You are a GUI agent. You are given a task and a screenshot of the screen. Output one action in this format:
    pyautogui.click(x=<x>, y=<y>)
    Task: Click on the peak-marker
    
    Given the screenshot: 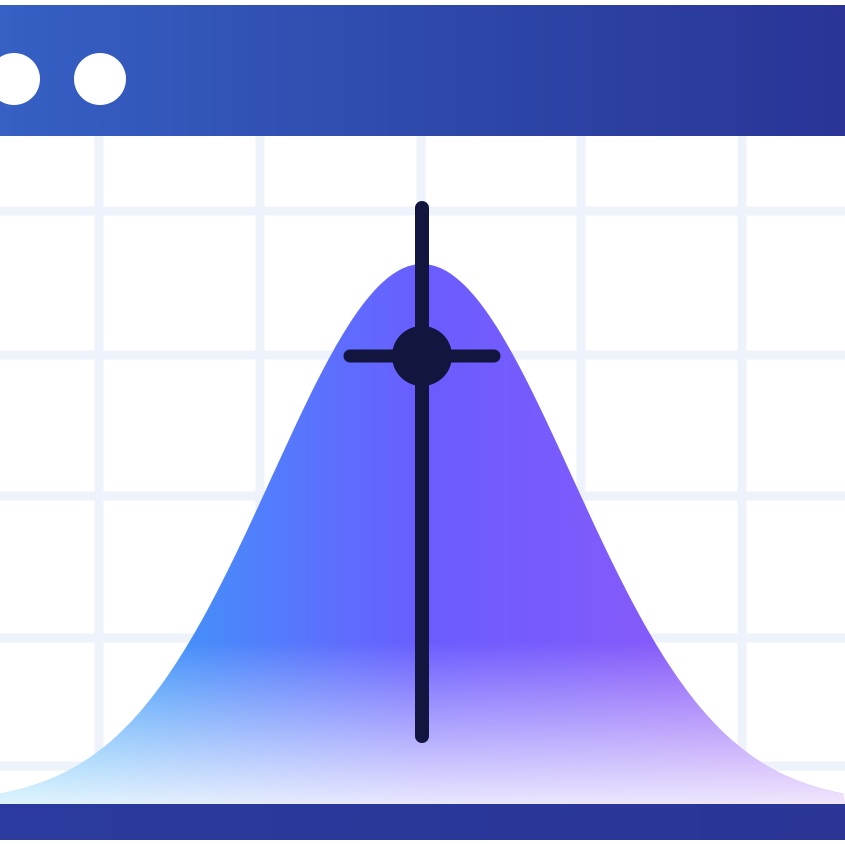 What is the action you would take?
    pyautogui.click(x=422, y=472)
    